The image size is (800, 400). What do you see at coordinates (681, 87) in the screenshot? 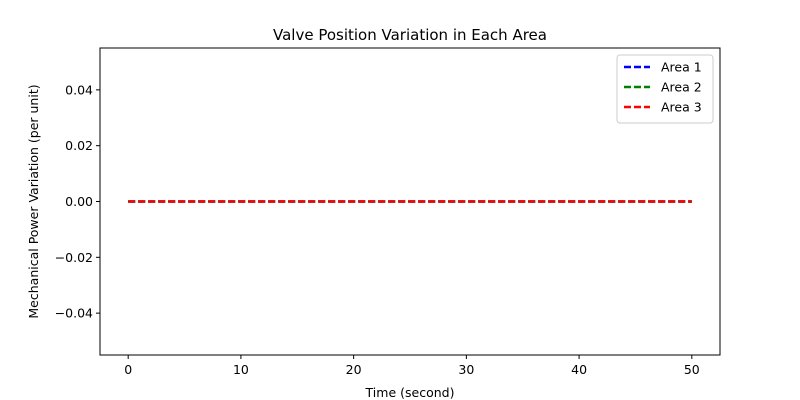
I see `legend-label-area-2: Area 2` at bounding box center [681, 87].